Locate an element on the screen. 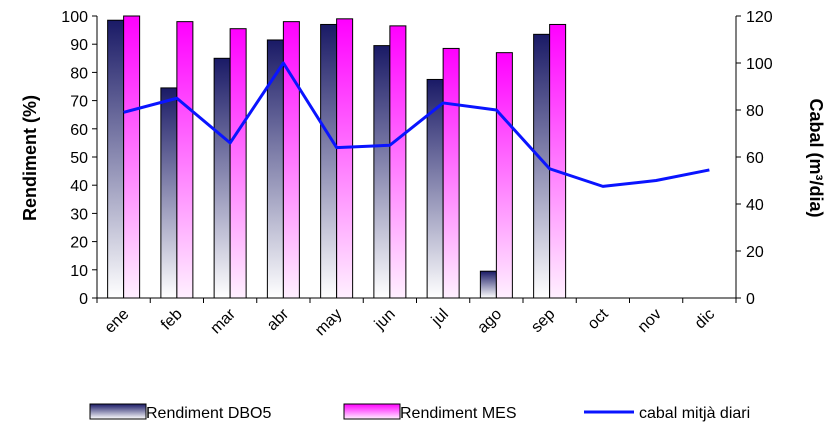 This screenshot has width=829, height=428. x-tick-label-abr: abr is located at coordinates (278, 319).